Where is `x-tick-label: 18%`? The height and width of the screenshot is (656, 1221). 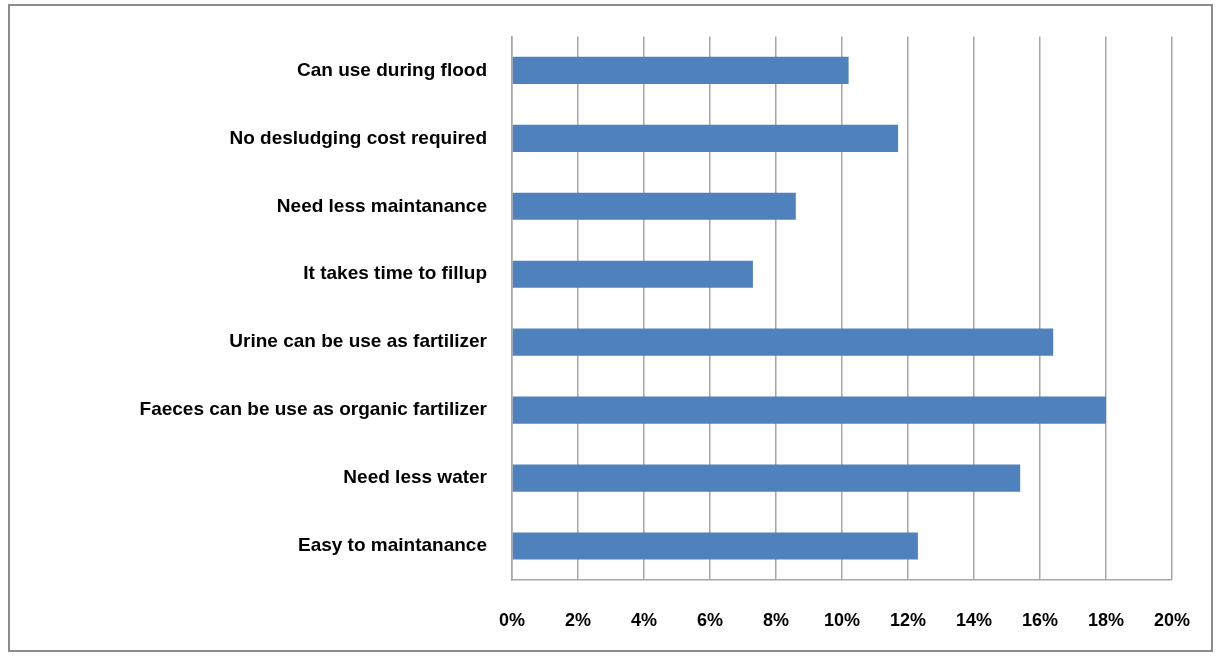
x-tick-label: 18% is located at coordinates (1106, 619).